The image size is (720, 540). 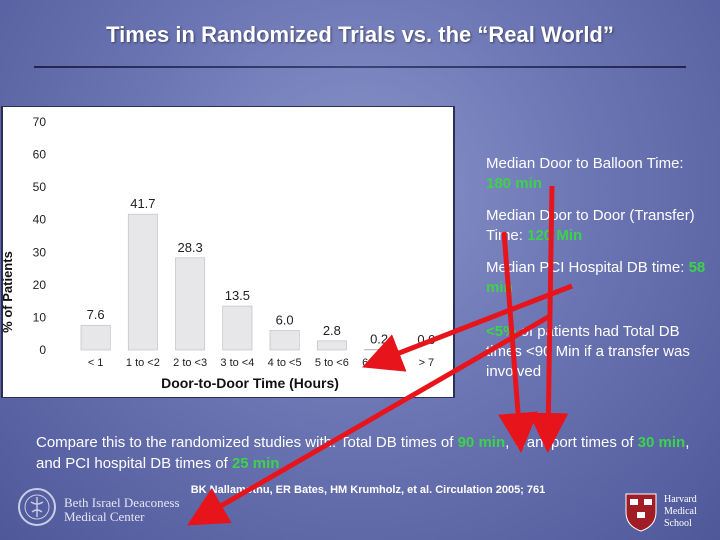 I want to click on y-tick-label: 60, so click(x=40, y=155).